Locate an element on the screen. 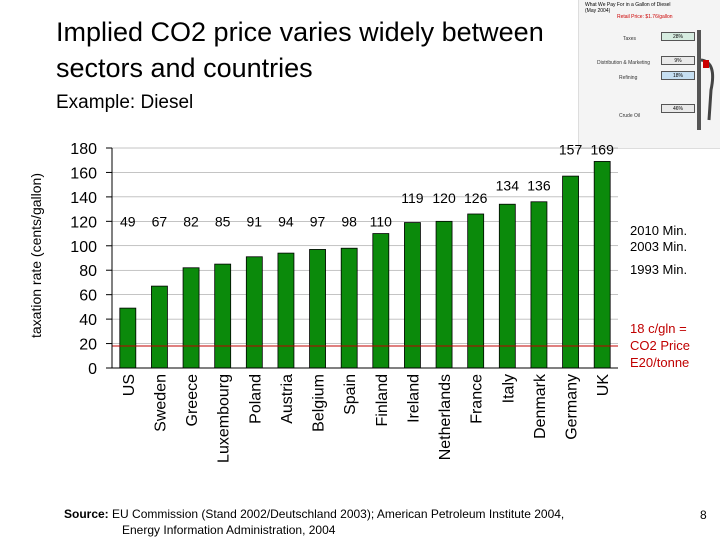 This screenshot has width=720, height=540. x-tick-label: Poland is located at coordinates (255, 399).